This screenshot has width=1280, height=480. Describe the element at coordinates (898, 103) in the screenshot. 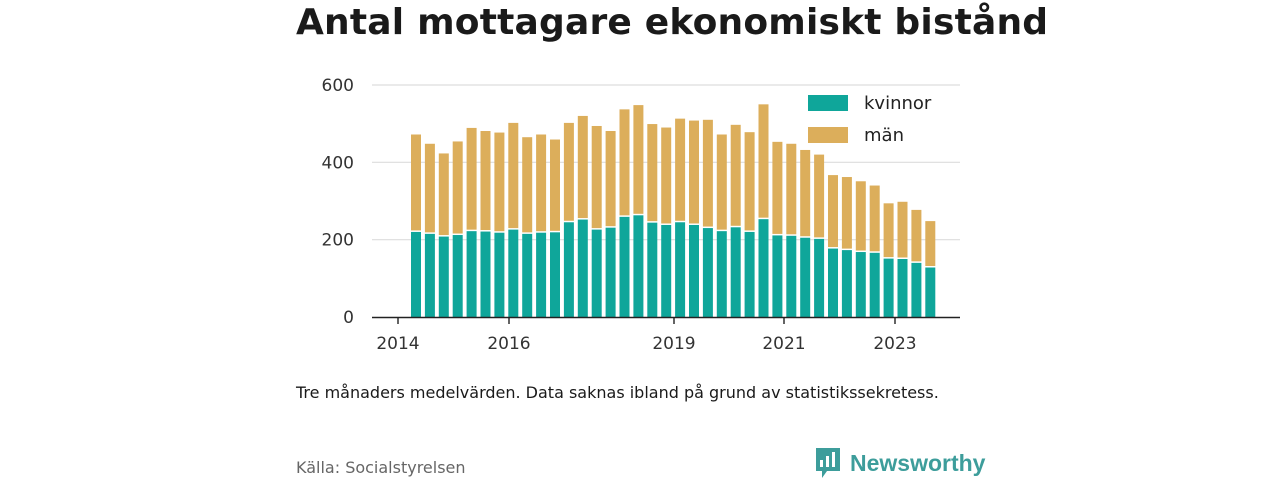

I see `legend-label: kvinnor` at that location.